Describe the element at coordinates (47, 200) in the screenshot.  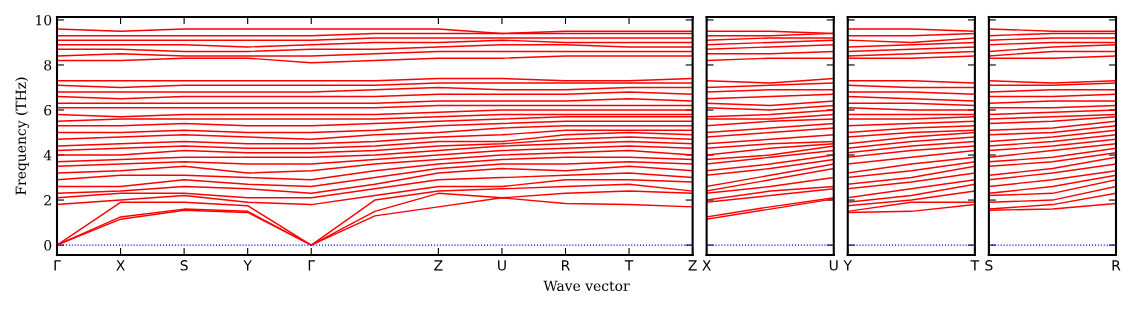
I see `y-tick-label: 2` at that location.